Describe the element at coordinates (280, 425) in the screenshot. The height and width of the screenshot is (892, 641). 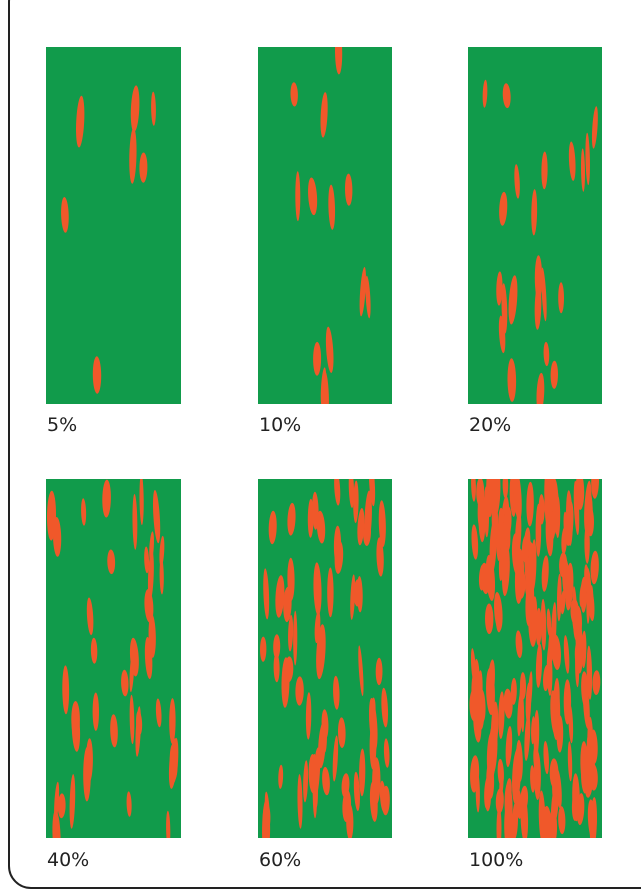
I see `panel-label: 10%` at that location.